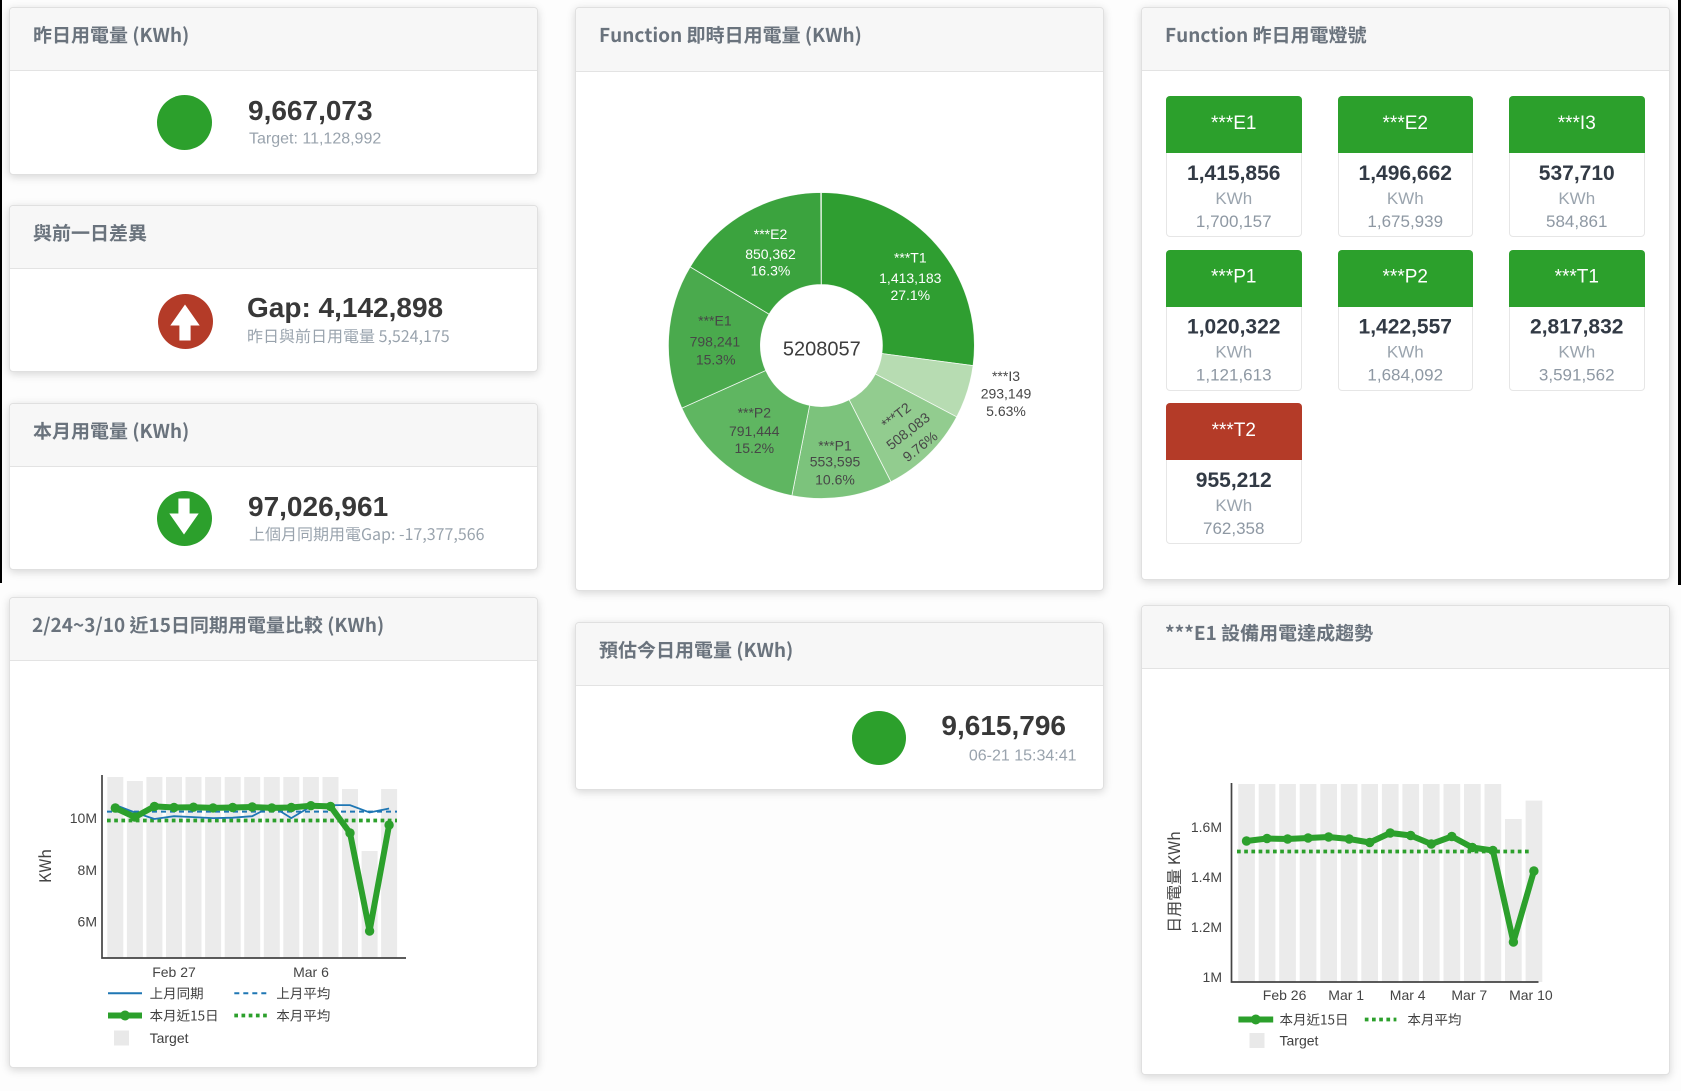 Image resolution: width=1681 pixels, height=1091 pixels. Describe the element at coordinates (1233, 173) in the screenshot. I see `svg-text: 1,415,856` at that location.